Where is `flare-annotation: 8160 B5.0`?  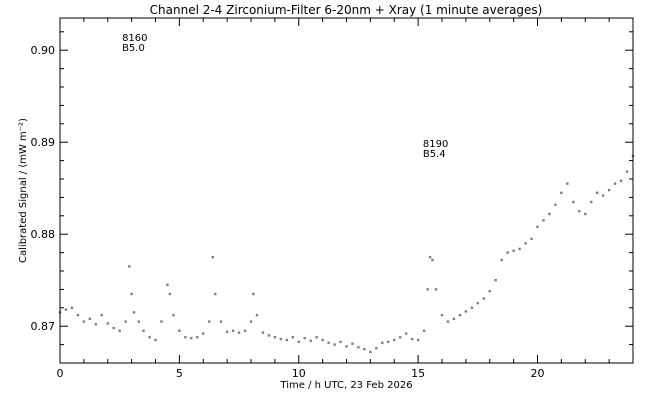
flare-annotation: 8160 B5.0 is located at coordinates (134, 43).